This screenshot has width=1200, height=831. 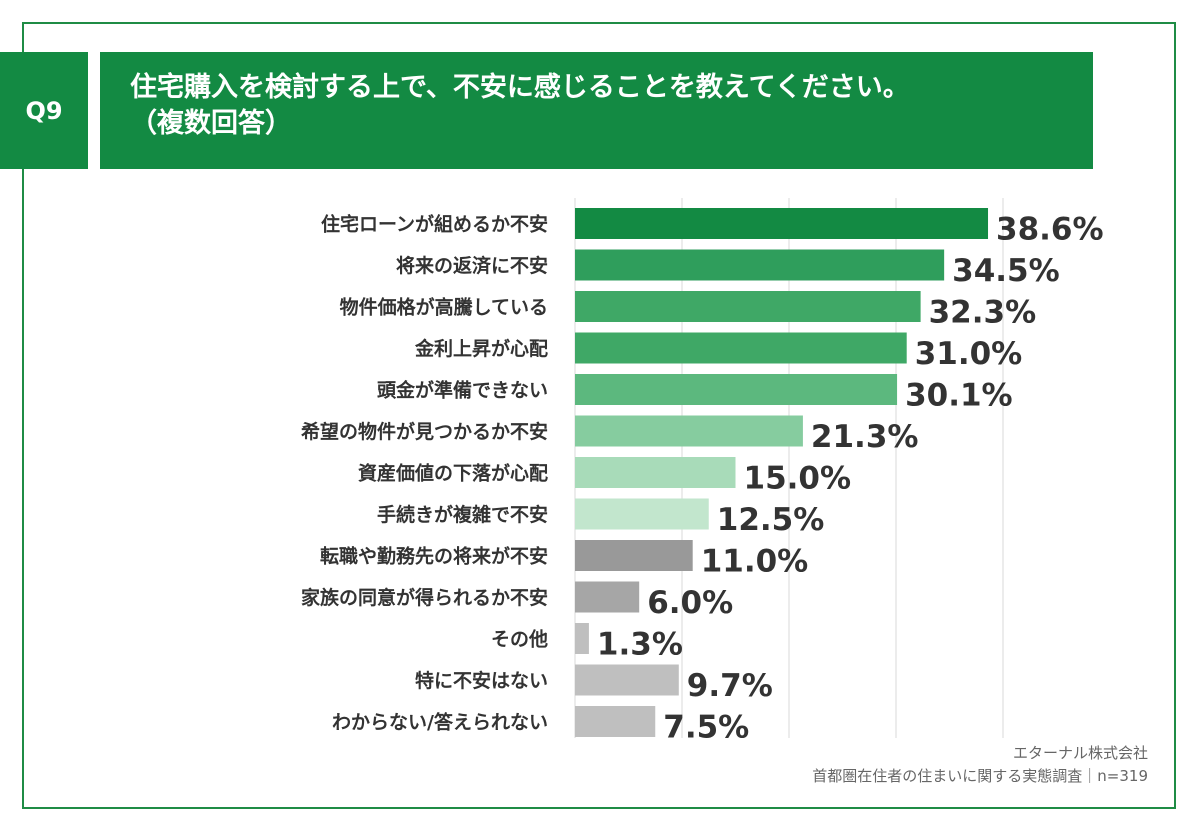 I want to click on category-label: 金利上昇が心配, so click(x=481, y=348).